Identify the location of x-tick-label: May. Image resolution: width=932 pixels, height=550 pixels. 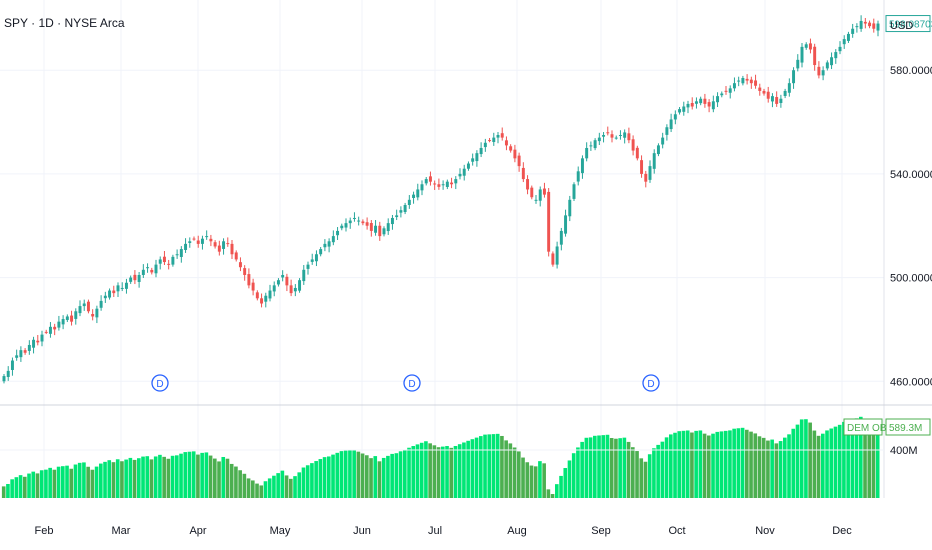
(280, 531).